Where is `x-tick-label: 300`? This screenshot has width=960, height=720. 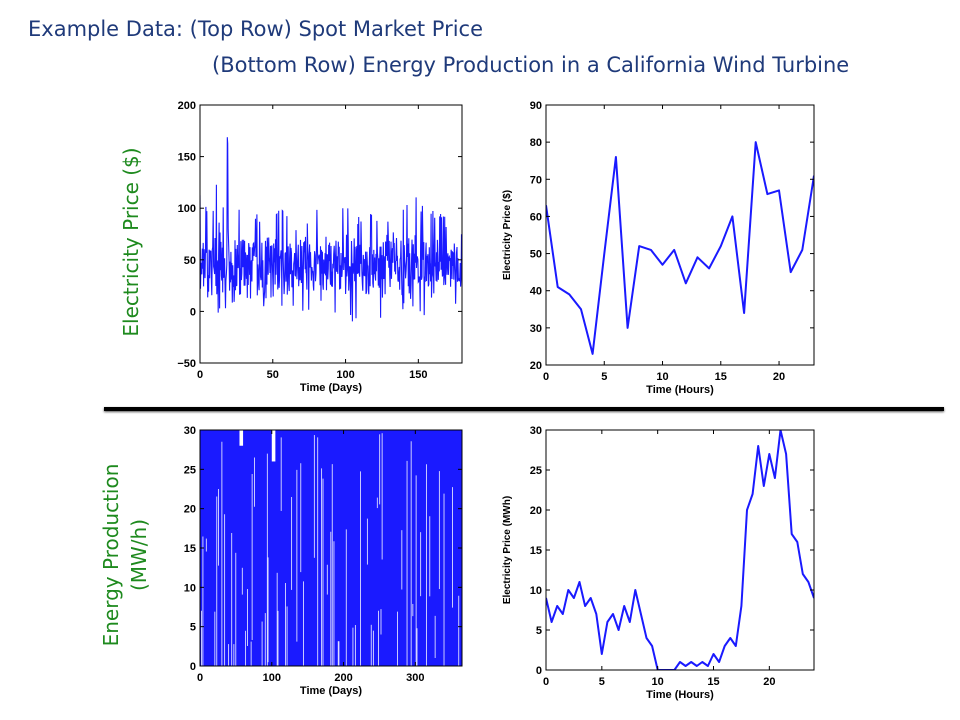
x-tick-label: 300 is located at coordinates (415, 678).